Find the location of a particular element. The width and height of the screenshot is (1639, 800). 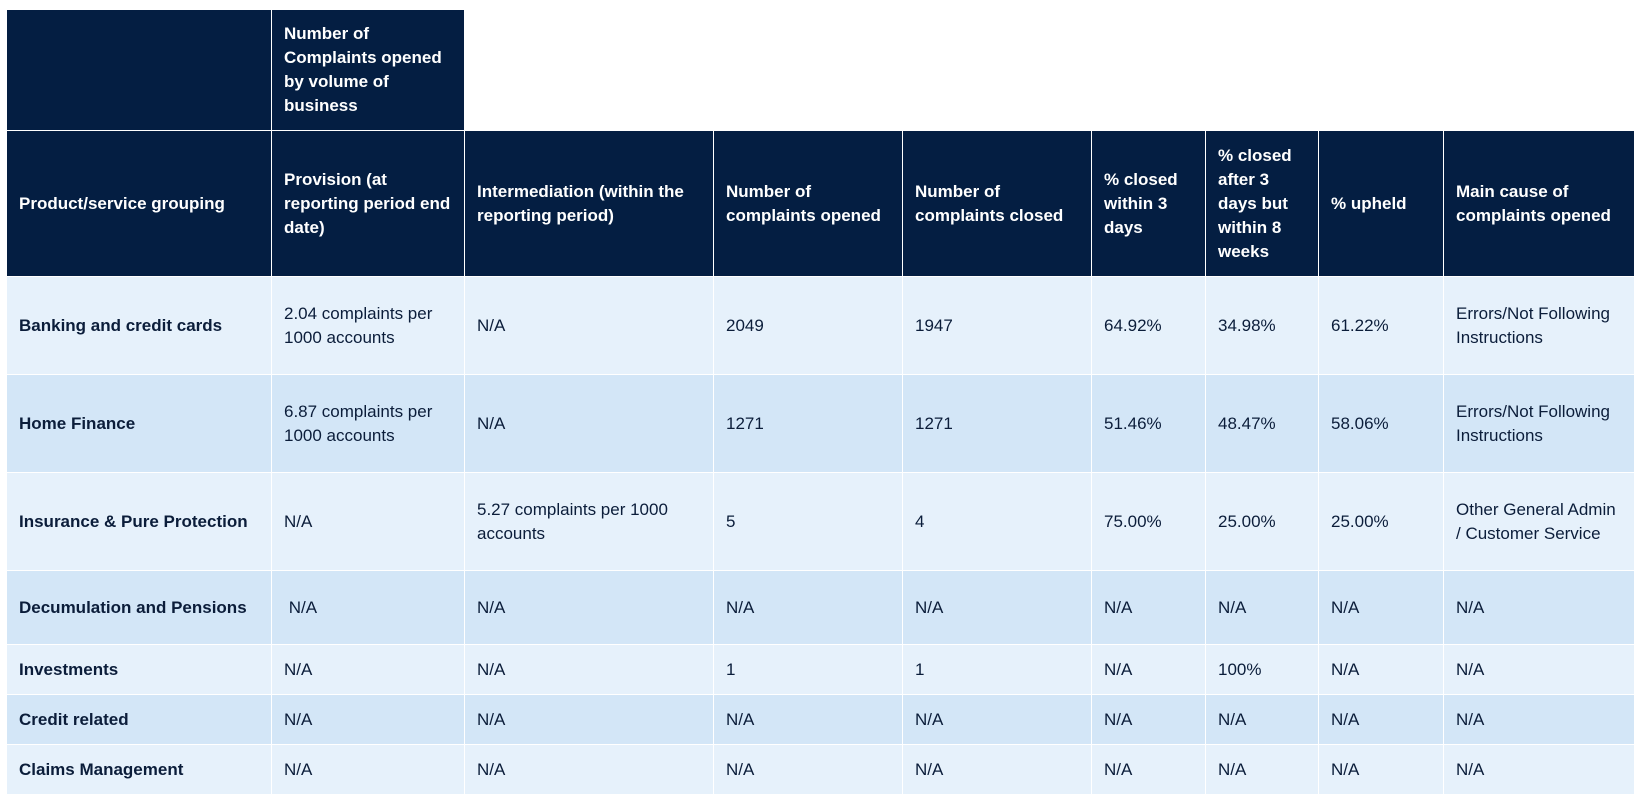

table-row: Investments N/A N/A 1 1 N/A 100% N/A N/A is located at coordinates (820, 669).